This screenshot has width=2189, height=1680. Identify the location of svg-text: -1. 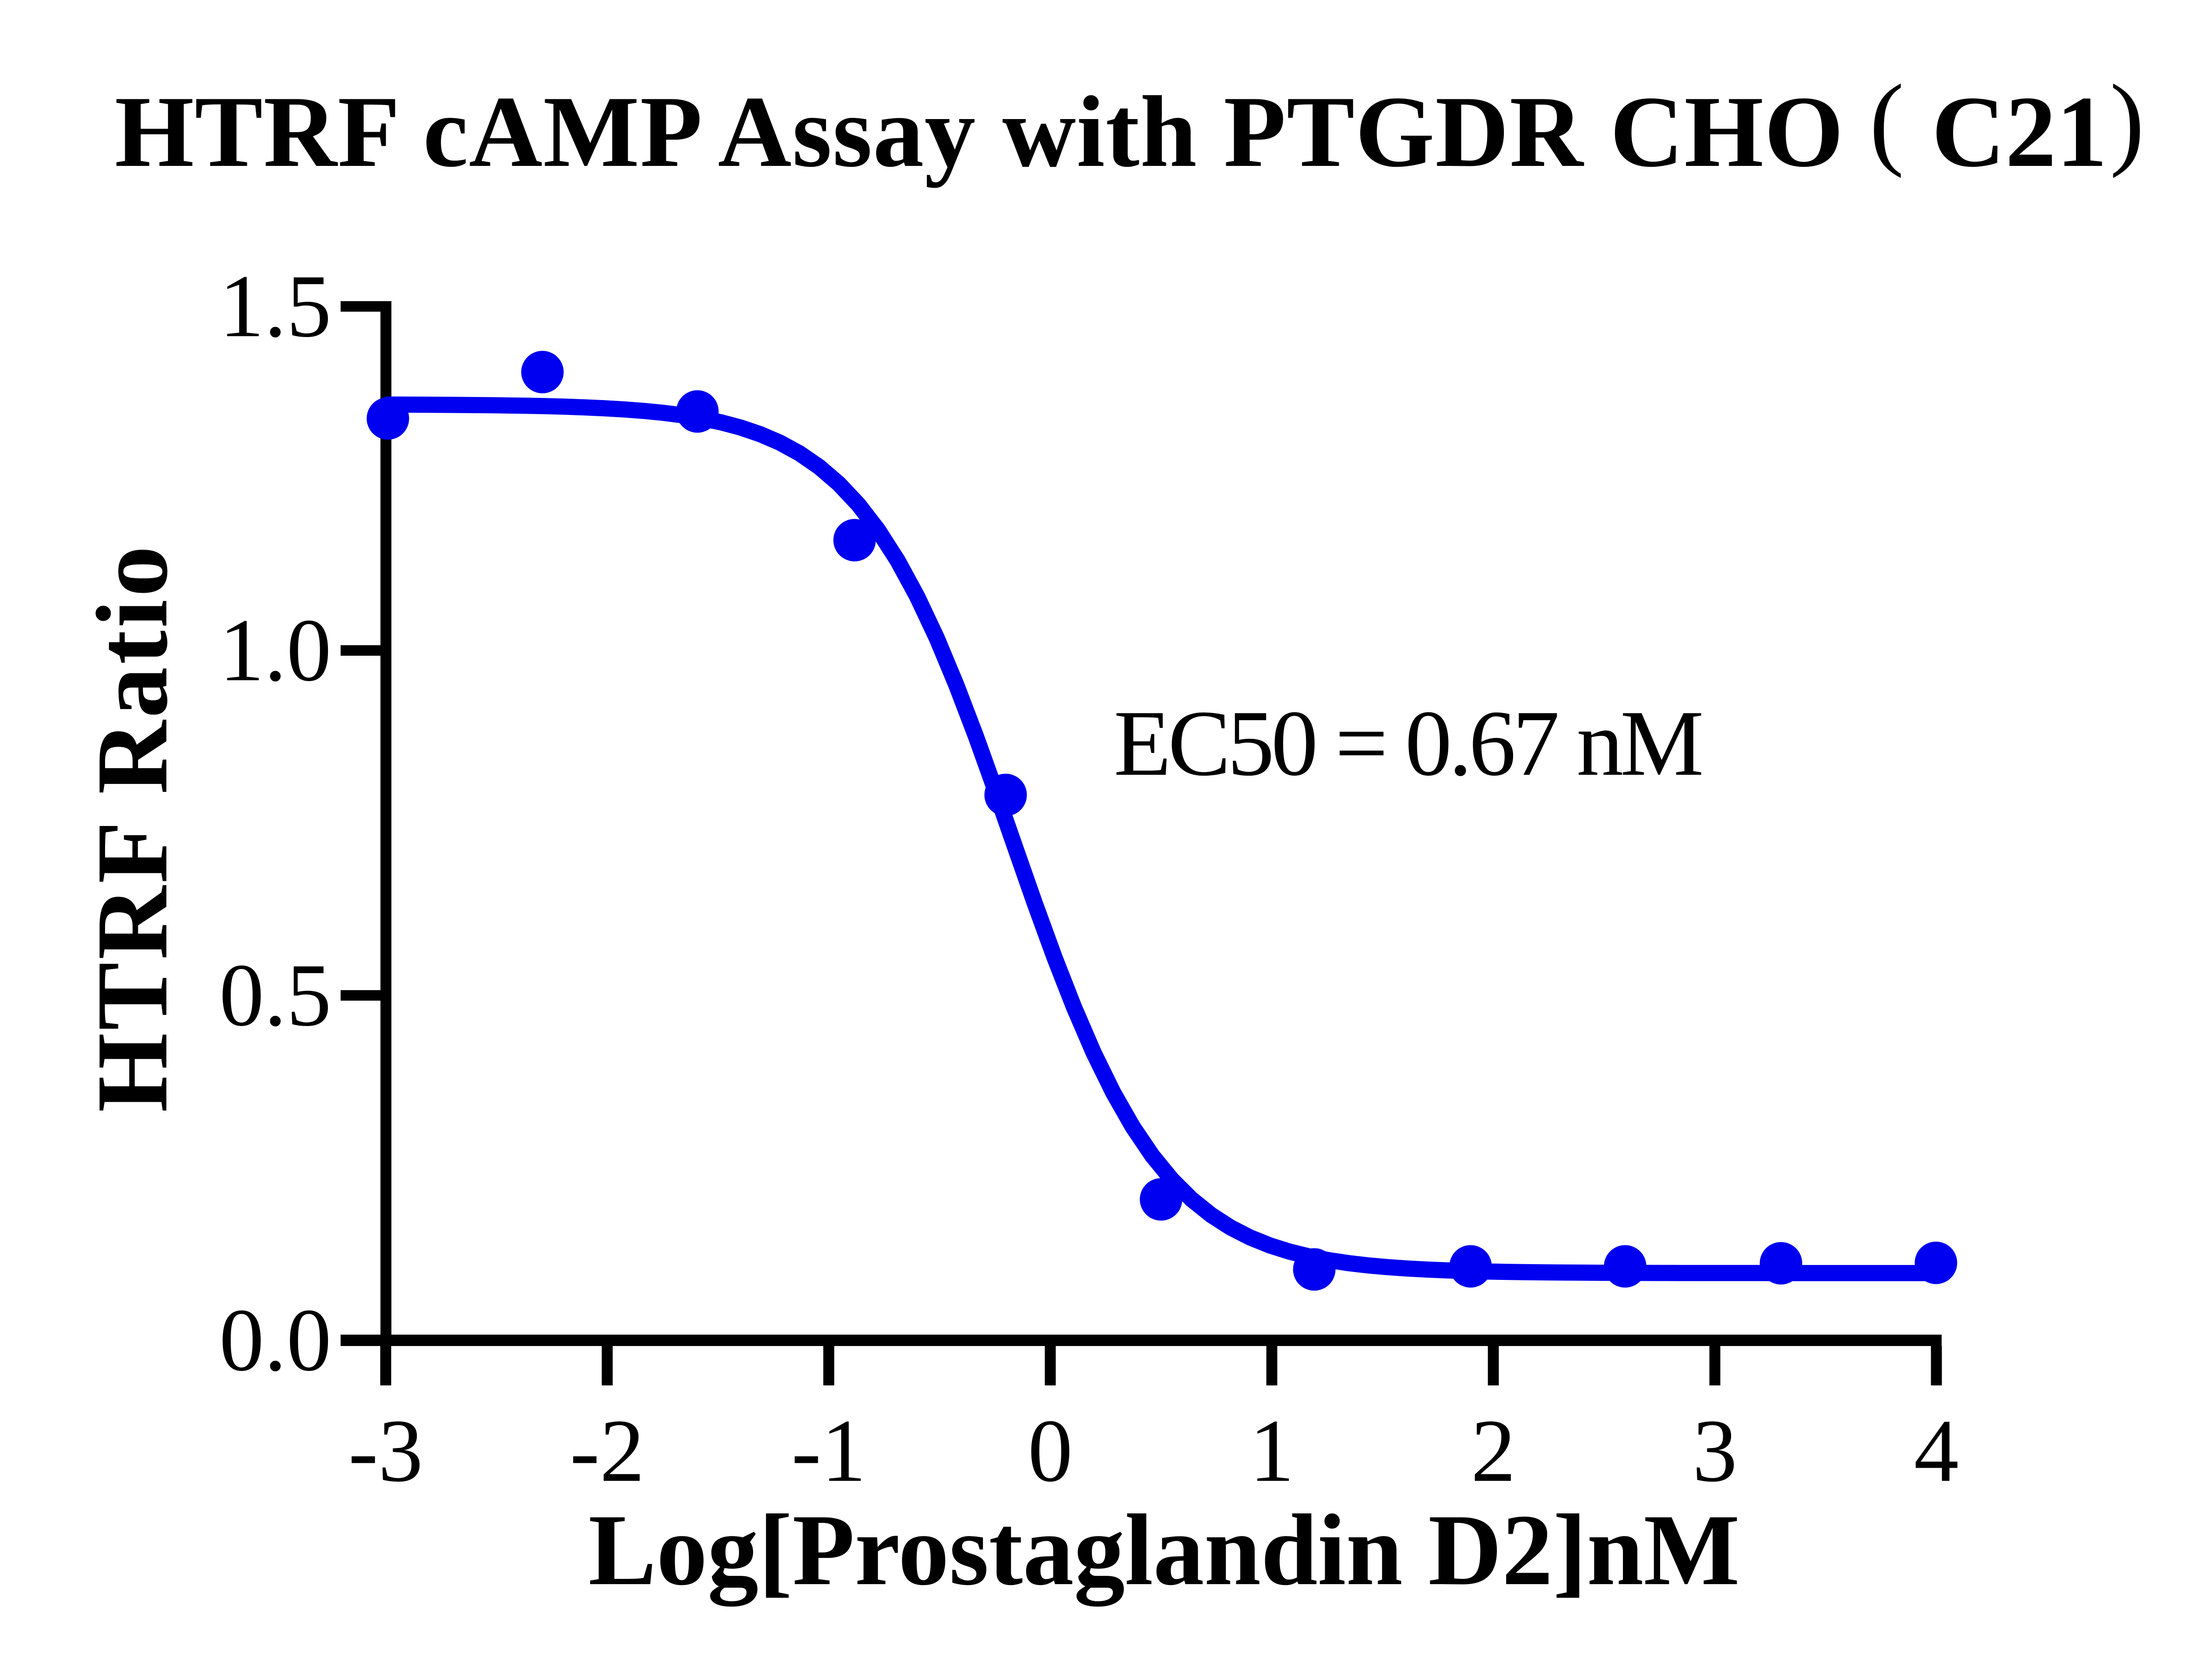
(829, 1451).